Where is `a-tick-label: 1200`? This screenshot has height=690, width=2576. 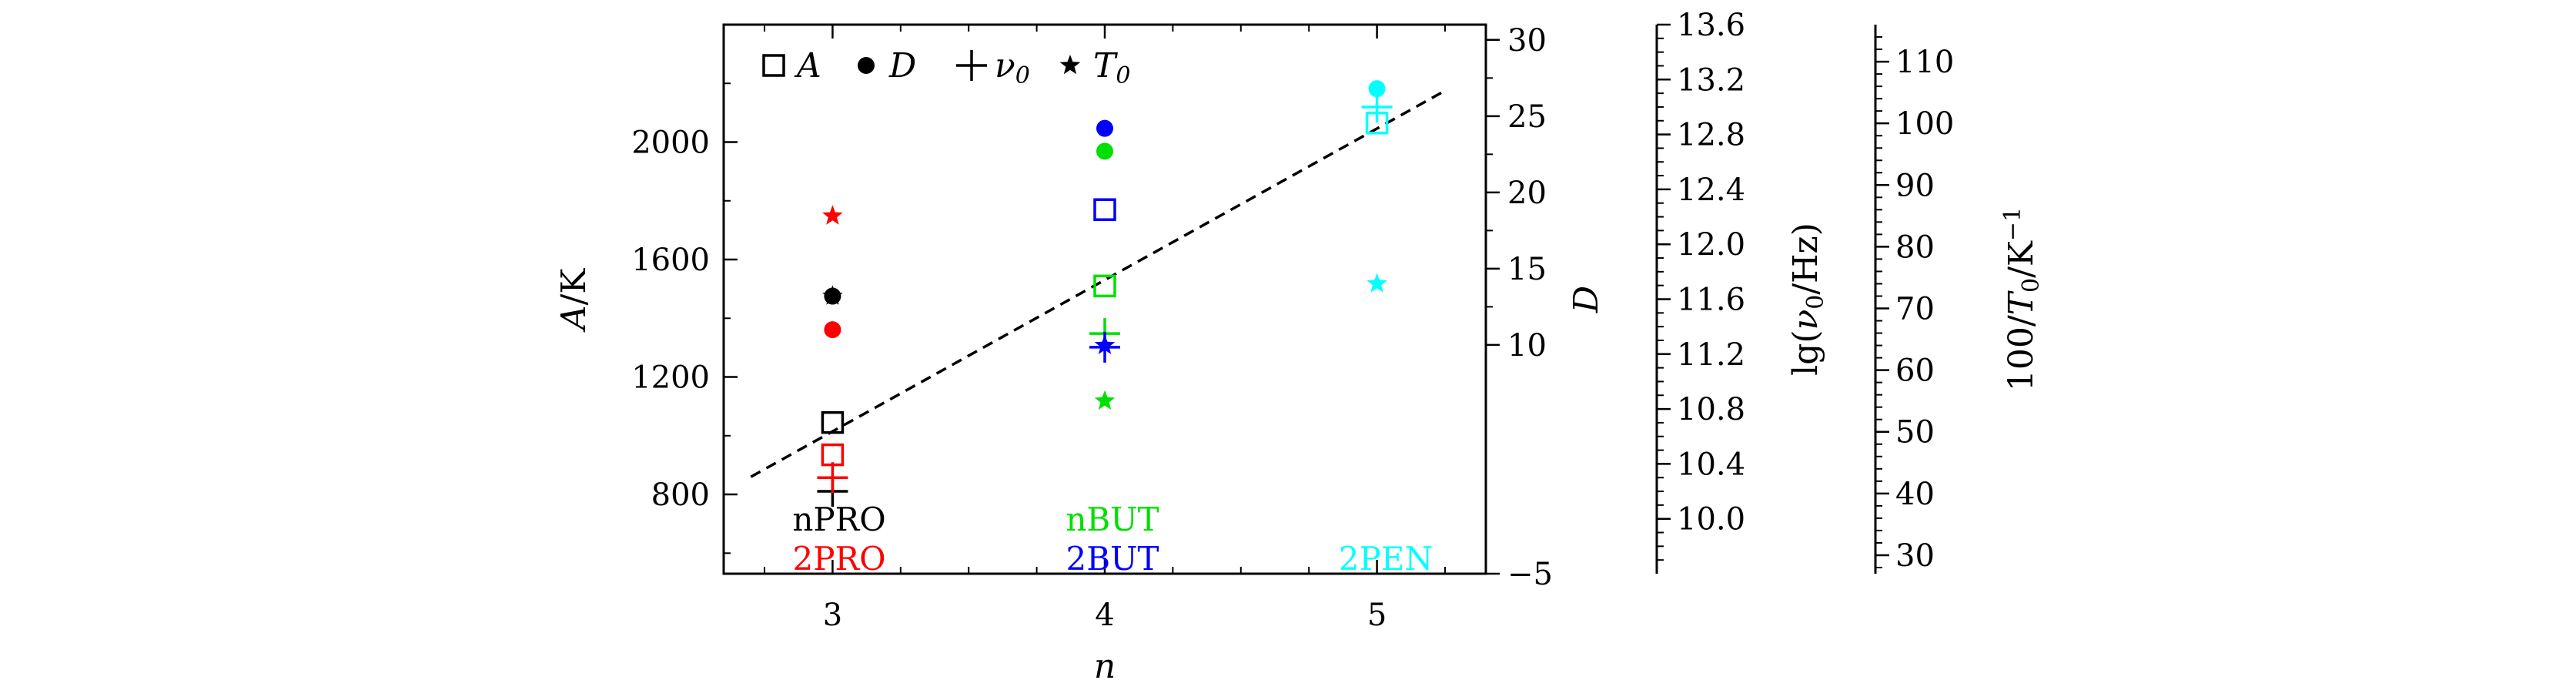 a-tick-label: 1200 is located at coordinates (671, 378).